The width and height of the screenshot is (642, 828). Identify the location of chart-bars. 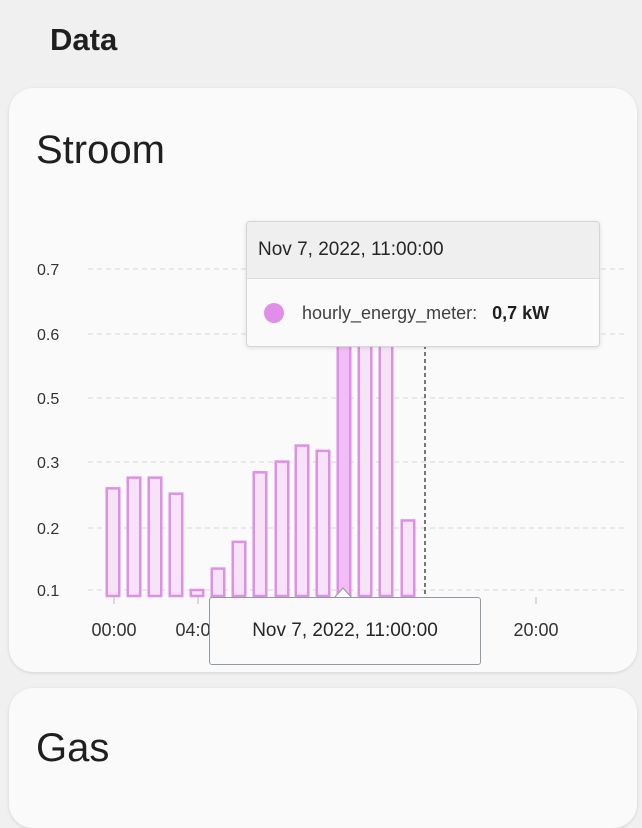
(260, 470).